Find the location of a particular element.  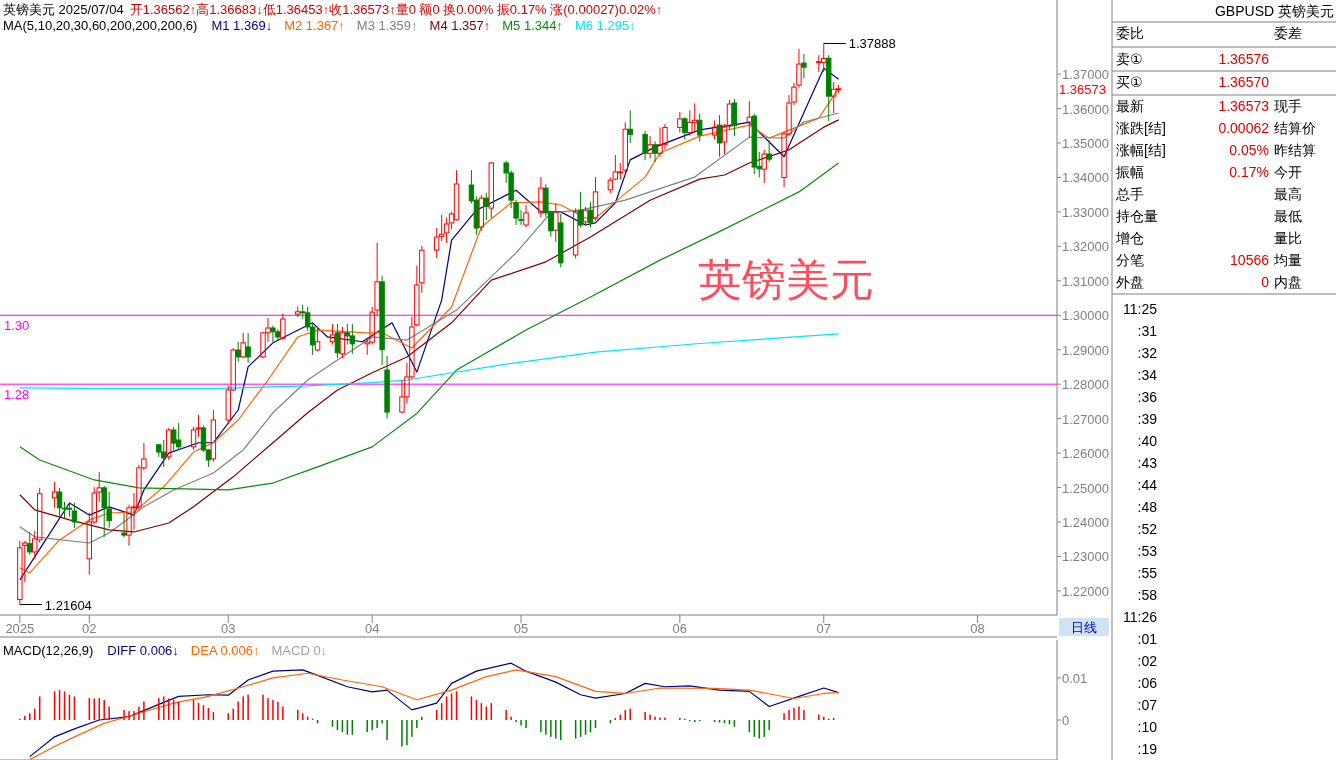

text: M6 1.295↑ is located at coordinates (605, 25).